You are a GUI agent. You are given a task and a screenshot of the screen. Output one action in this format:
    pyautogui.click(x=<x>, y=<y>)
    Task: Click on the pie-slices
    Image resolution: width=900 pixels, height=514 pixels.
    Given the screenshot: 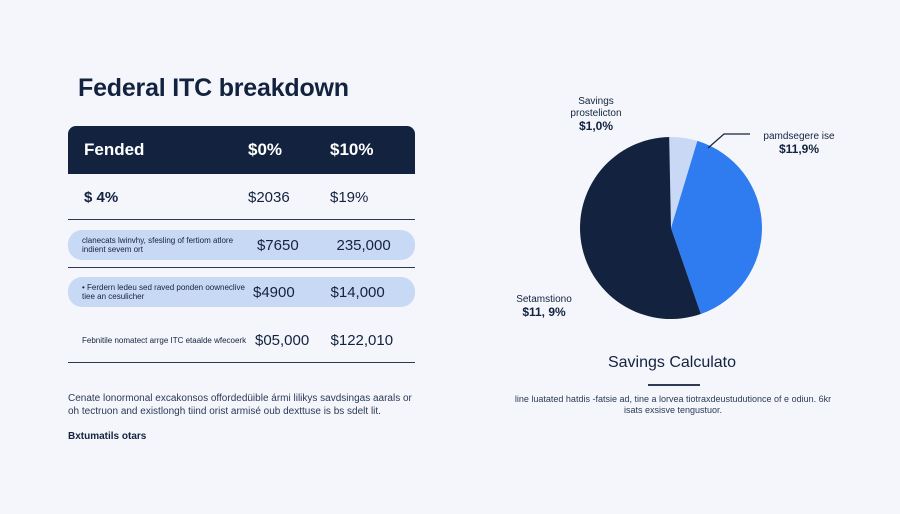 What is the action you would take?
    pyautogui.click(x=671, y=228)
    